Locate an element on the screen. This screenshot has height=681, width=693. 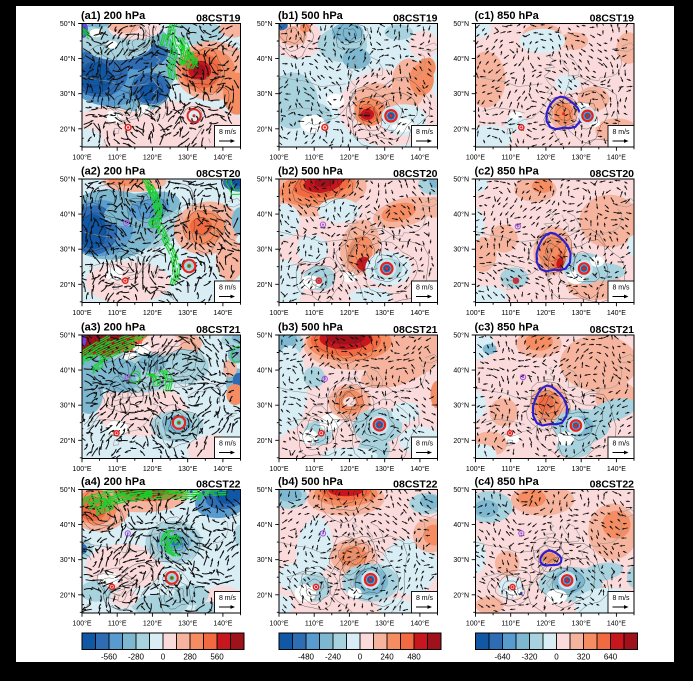
svg-text: 240 is located at coordinates (387, 657).